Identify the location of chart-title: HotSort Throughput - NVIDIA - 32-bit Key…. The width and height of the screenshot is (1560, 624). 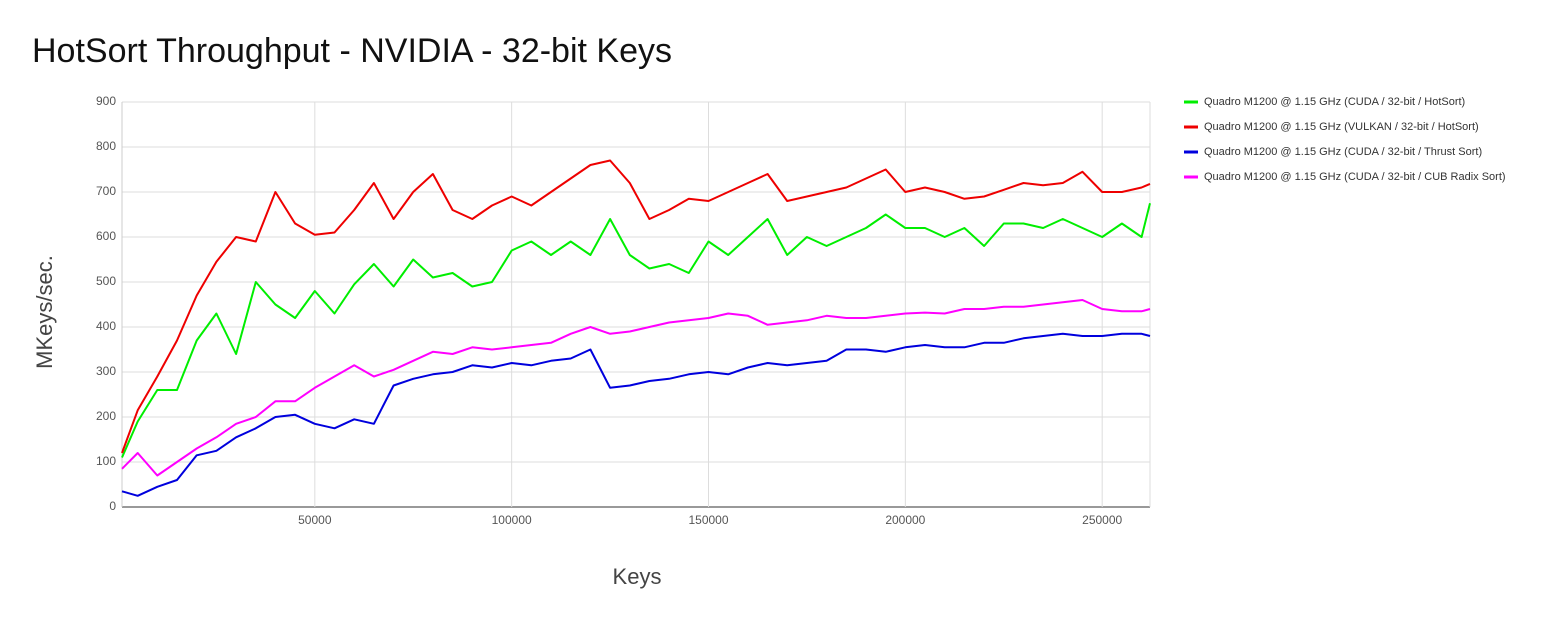
(352, 51).